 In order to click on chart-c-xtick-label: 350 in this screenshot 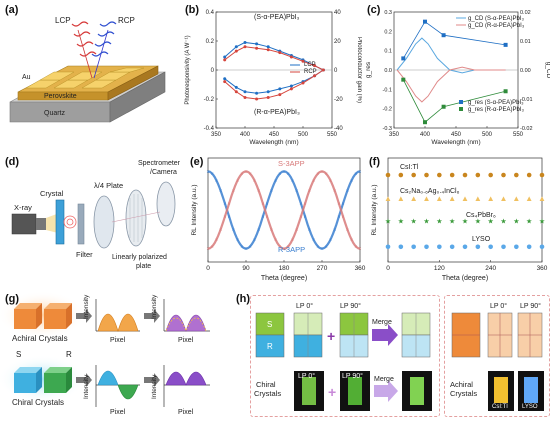, I will do `click(394, 135)`.